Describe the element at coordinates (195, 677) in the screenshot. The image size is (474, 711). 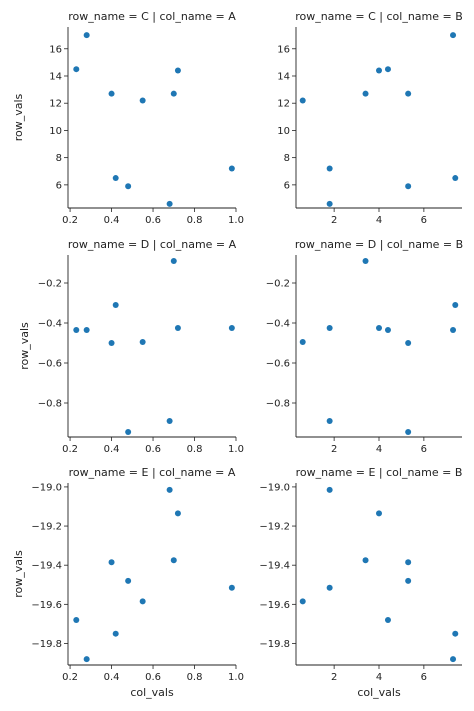
I see `panel-r3-c1-xtick-label: 0.8` at that location.